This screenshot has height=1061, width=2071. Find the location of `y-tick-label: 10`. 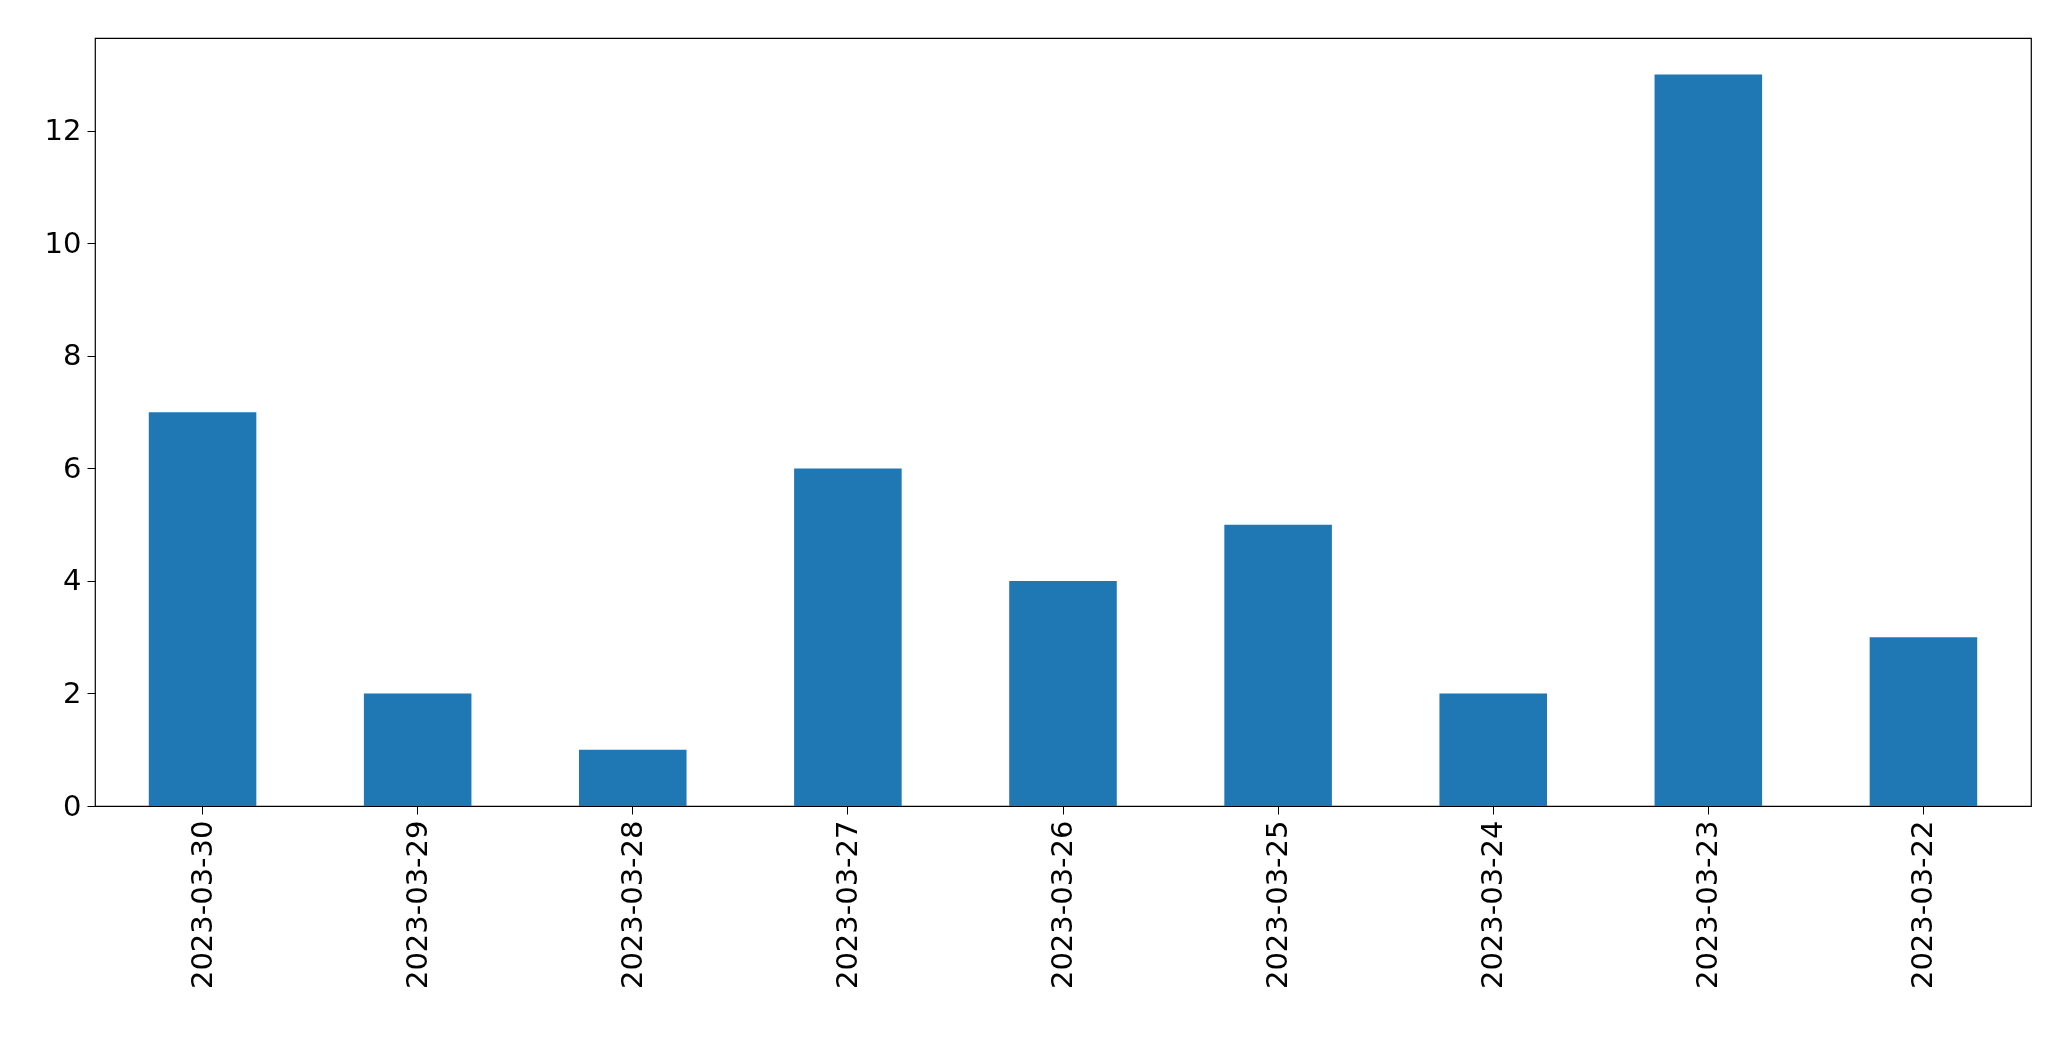

y-tick-label: 10 is located at coordinates (63, 242).